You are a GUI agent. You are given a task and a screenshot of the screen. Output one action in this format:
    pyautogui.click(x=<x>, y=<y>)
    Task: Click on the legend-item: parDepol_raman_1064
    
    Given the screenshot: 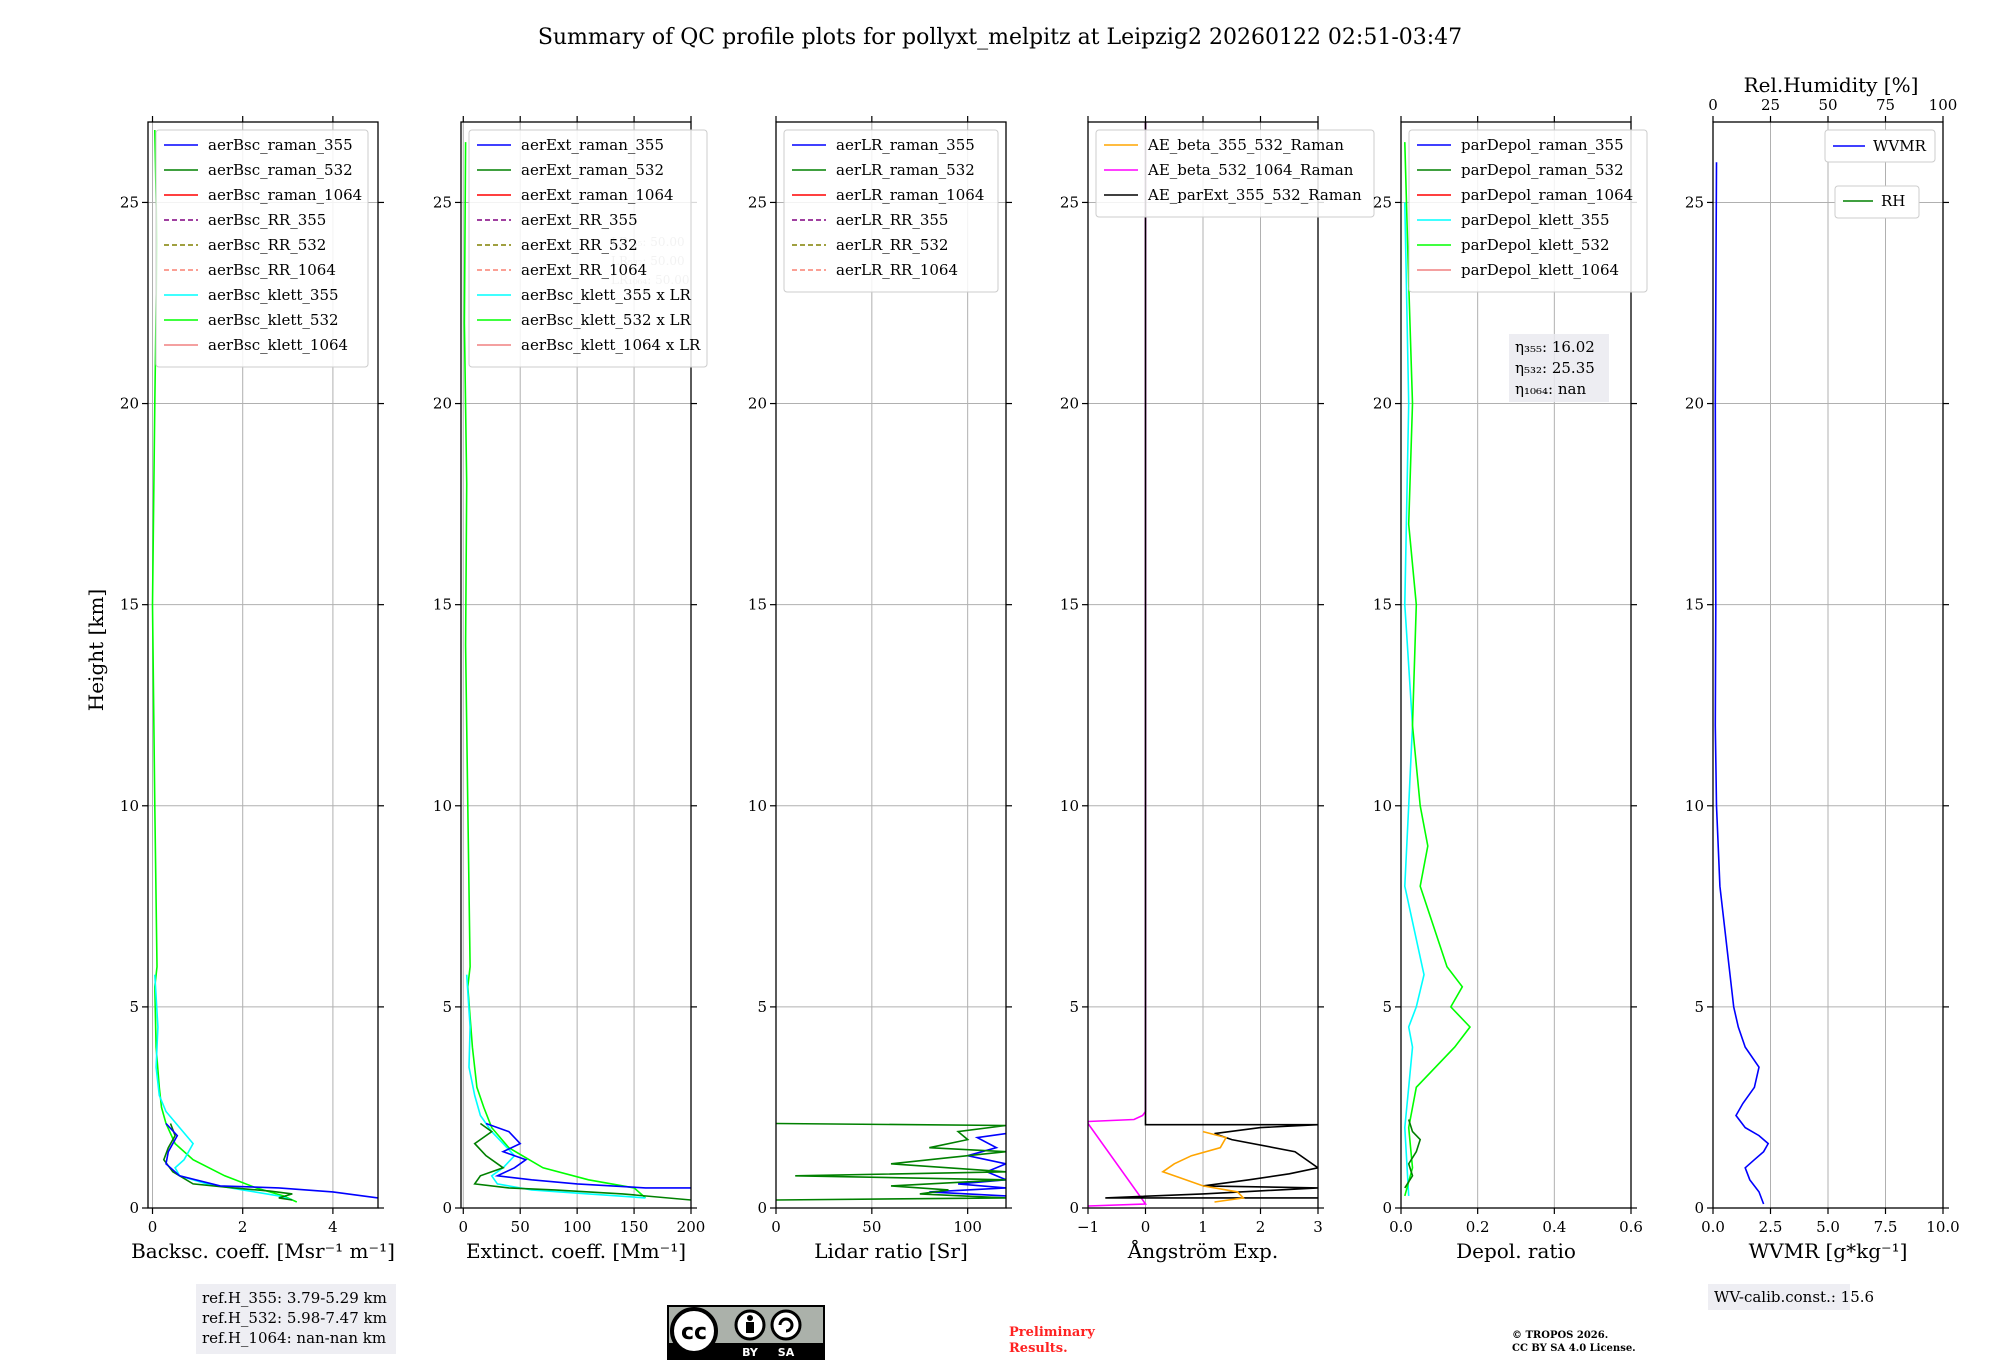 What is the action you would take?
    pyautogui.click(x=1547, y=195)
    